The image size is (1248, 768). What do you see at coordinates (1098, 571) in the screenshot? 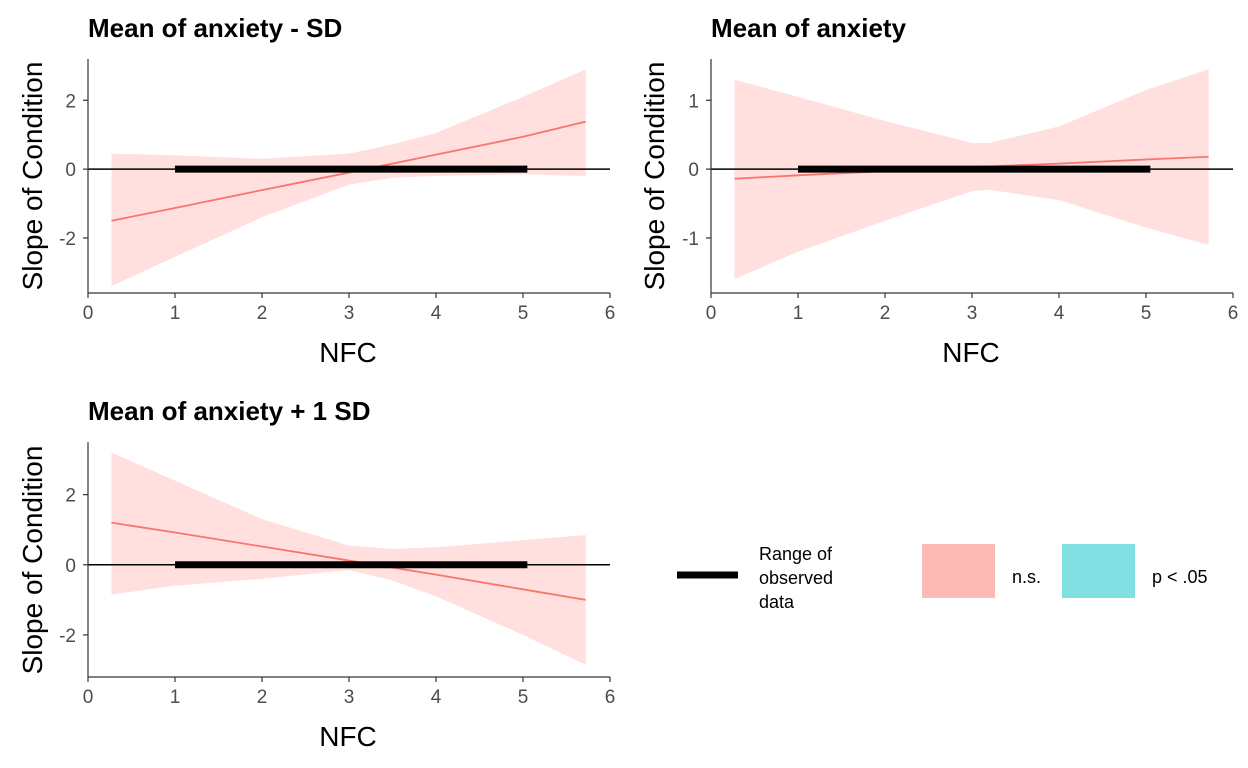
I see `legend-sig-swatch` at bounding box center [1098, 571].